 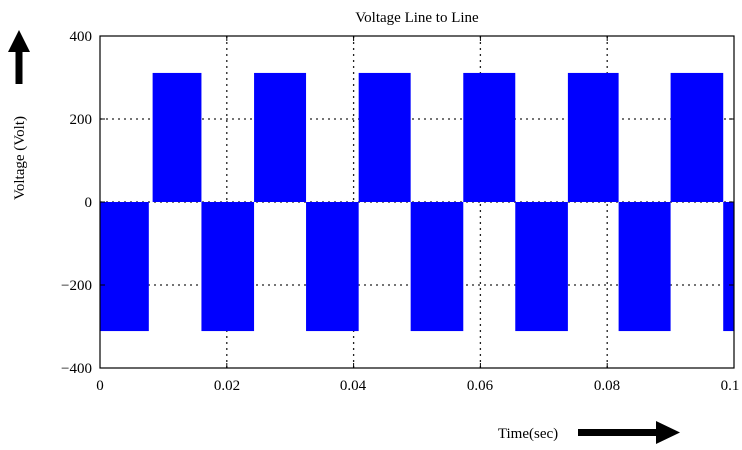 What do you see at coordinates (19, 57) in the screenshot?
I see `y-axis-arrow-icon` at bounding box center [19, 57].